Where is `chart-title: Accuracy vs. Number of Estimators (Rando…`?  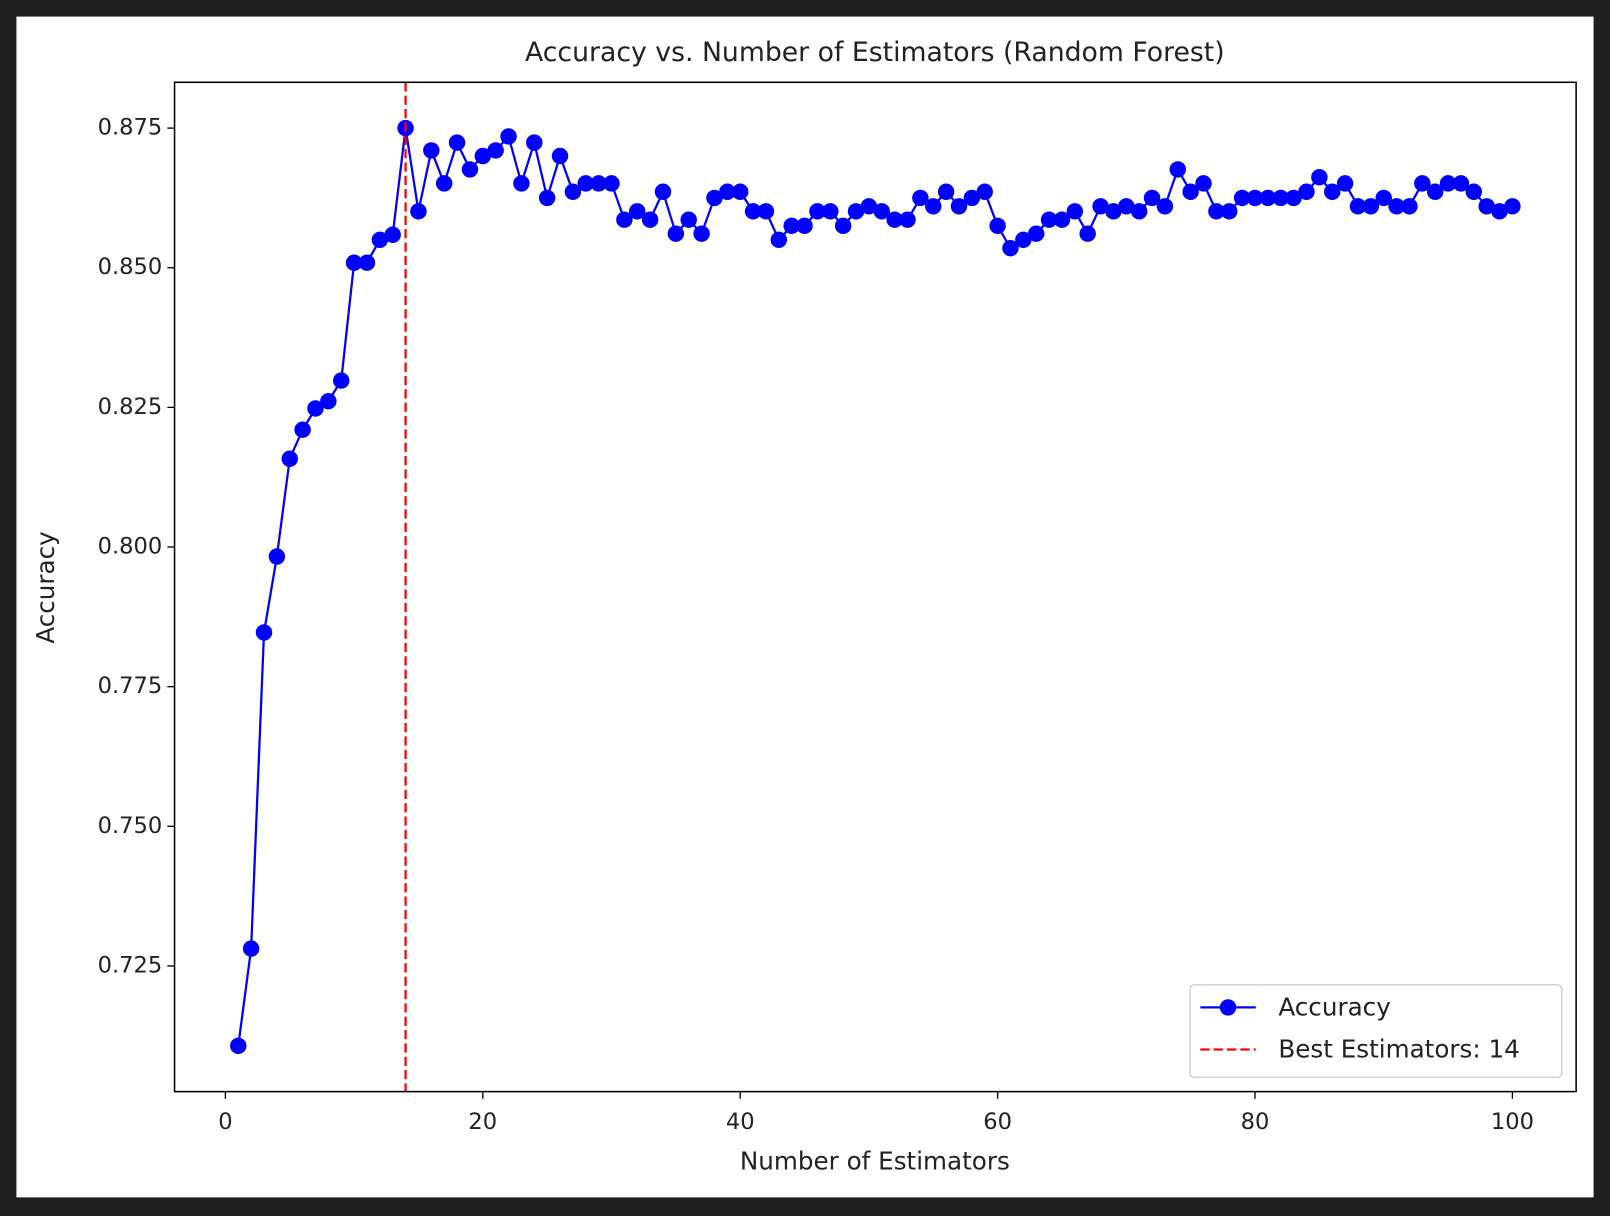 chart-title: Accuracy vs. Number of Estimators (Rando… is located at coordinates (875, 52).